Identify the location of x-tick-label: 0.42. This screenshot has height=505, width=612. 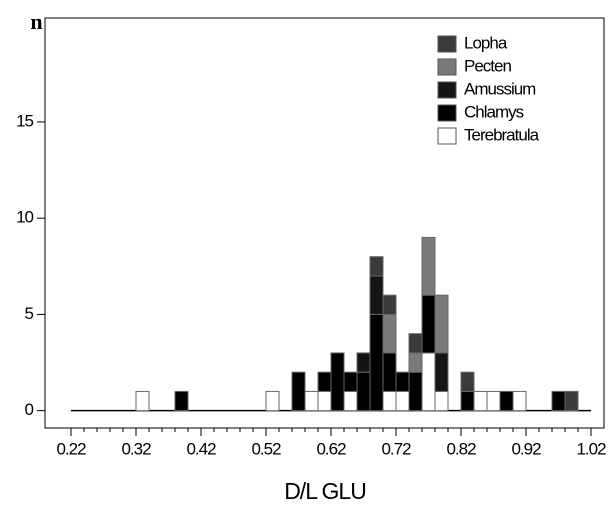
(201, 448).